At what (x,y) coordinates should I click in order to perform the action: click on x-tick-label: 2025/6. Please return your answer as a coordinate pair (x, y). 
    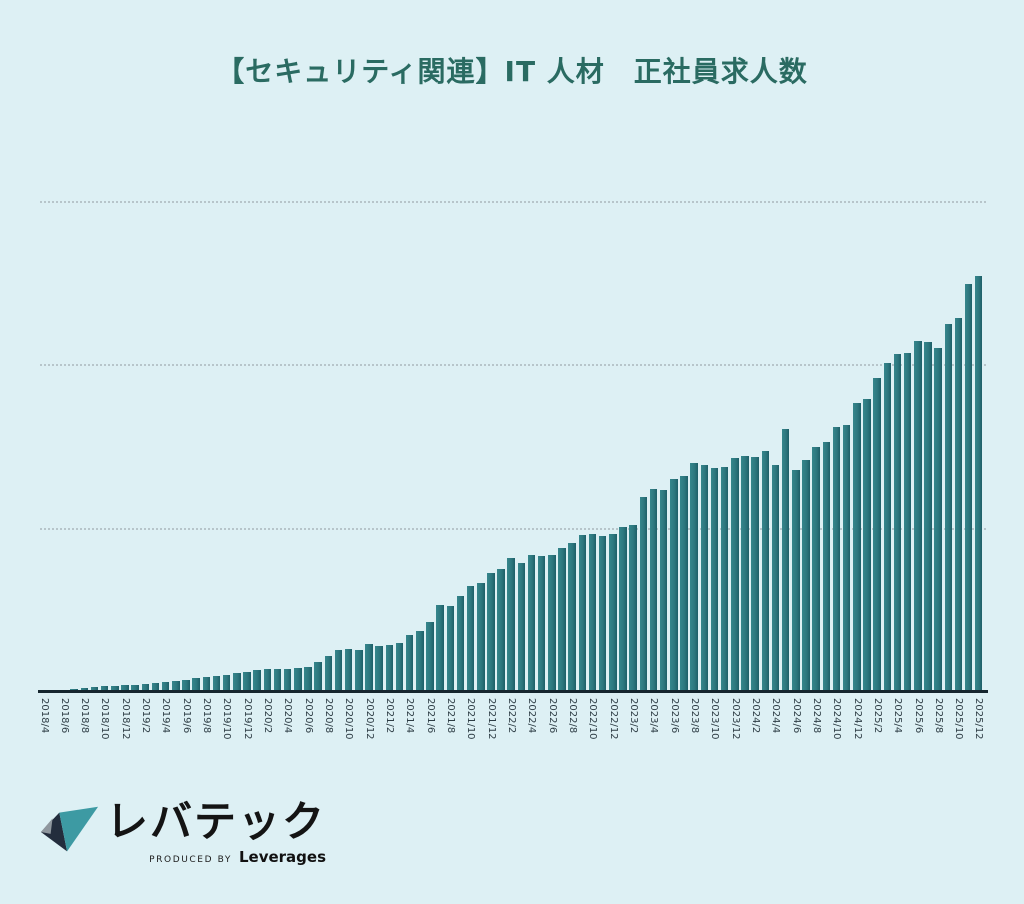
    Looking at the image, I should click on (918, 716).